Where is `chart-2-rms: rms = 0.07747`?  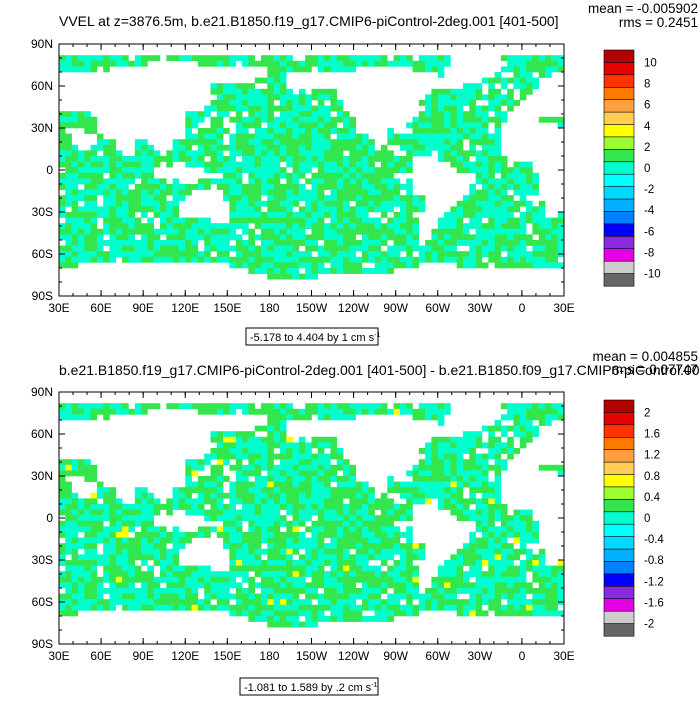 chart-2-rms: rms = 0.07747 is located at coordinates (654, 369).